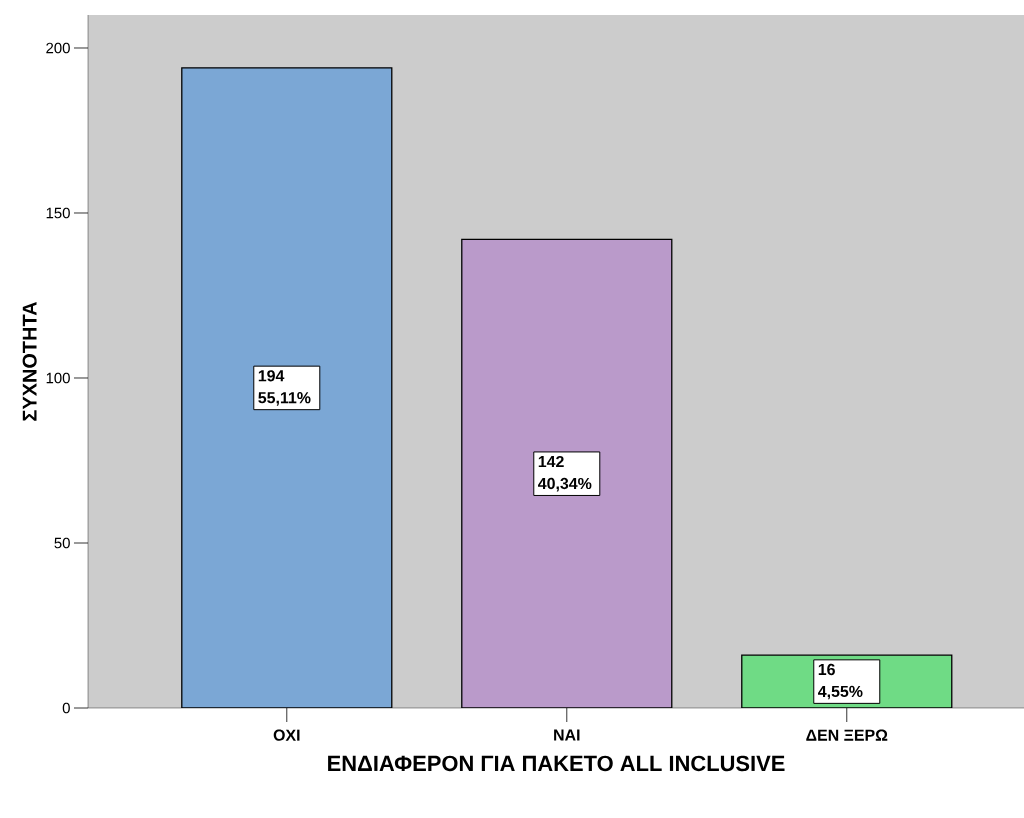  What do you see at coordinates (62, 543) in the screenshot?
I see `y-tick-label: 50` at bounding box center [62, 543].